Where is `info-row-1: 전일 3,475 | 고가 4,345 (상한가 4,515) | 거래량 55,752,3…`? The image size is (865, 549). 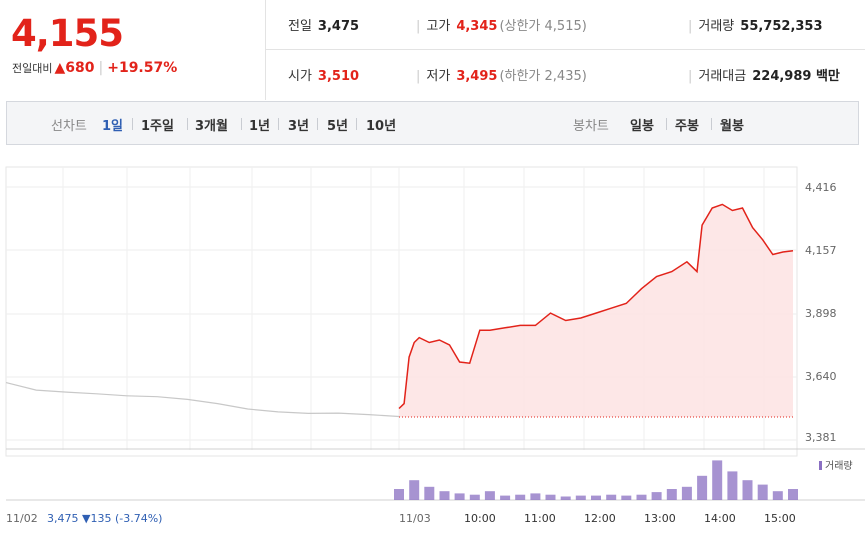 info-row-1: 전일 3,475 | 고가 4,345 (상한가 4,515) | 거래량 55,752,3… is located at coordinates (565, 25).